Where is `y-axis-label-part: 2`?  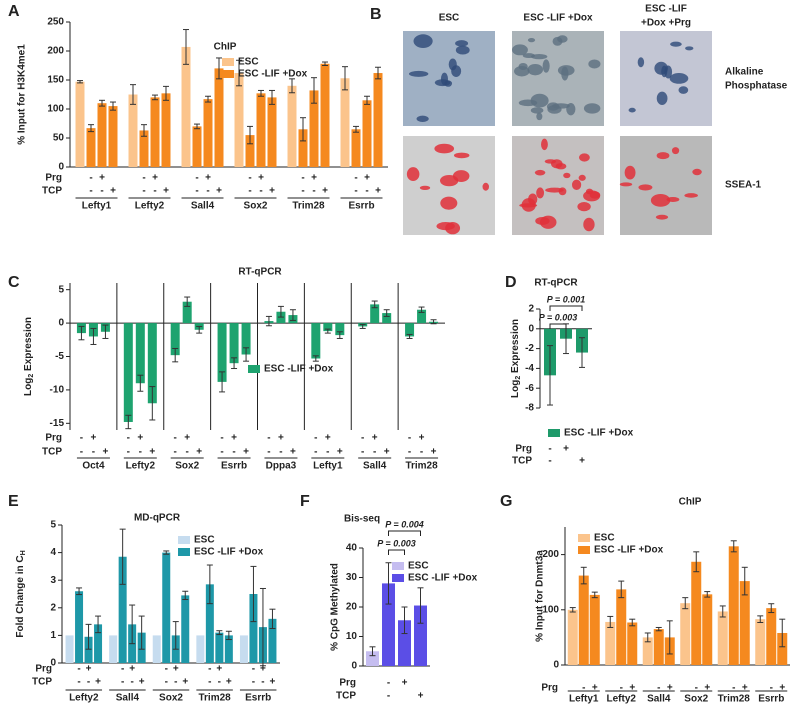 y-axis-label-part: 2 is located at coordinates (31, 376).